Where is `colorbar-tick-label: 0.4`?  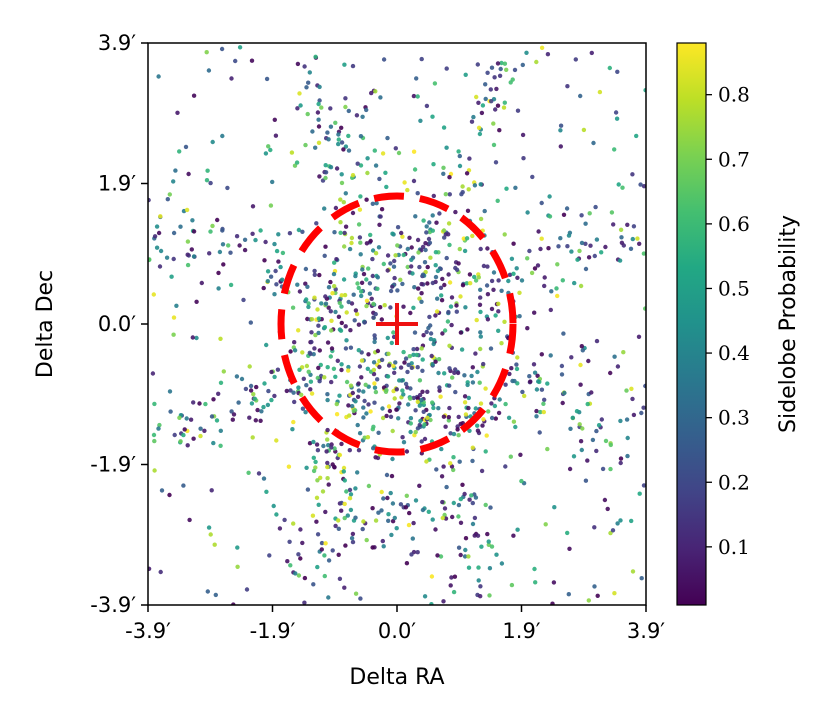 colorbar-tick-label: 0.4 is located at coordinates (734, 353).